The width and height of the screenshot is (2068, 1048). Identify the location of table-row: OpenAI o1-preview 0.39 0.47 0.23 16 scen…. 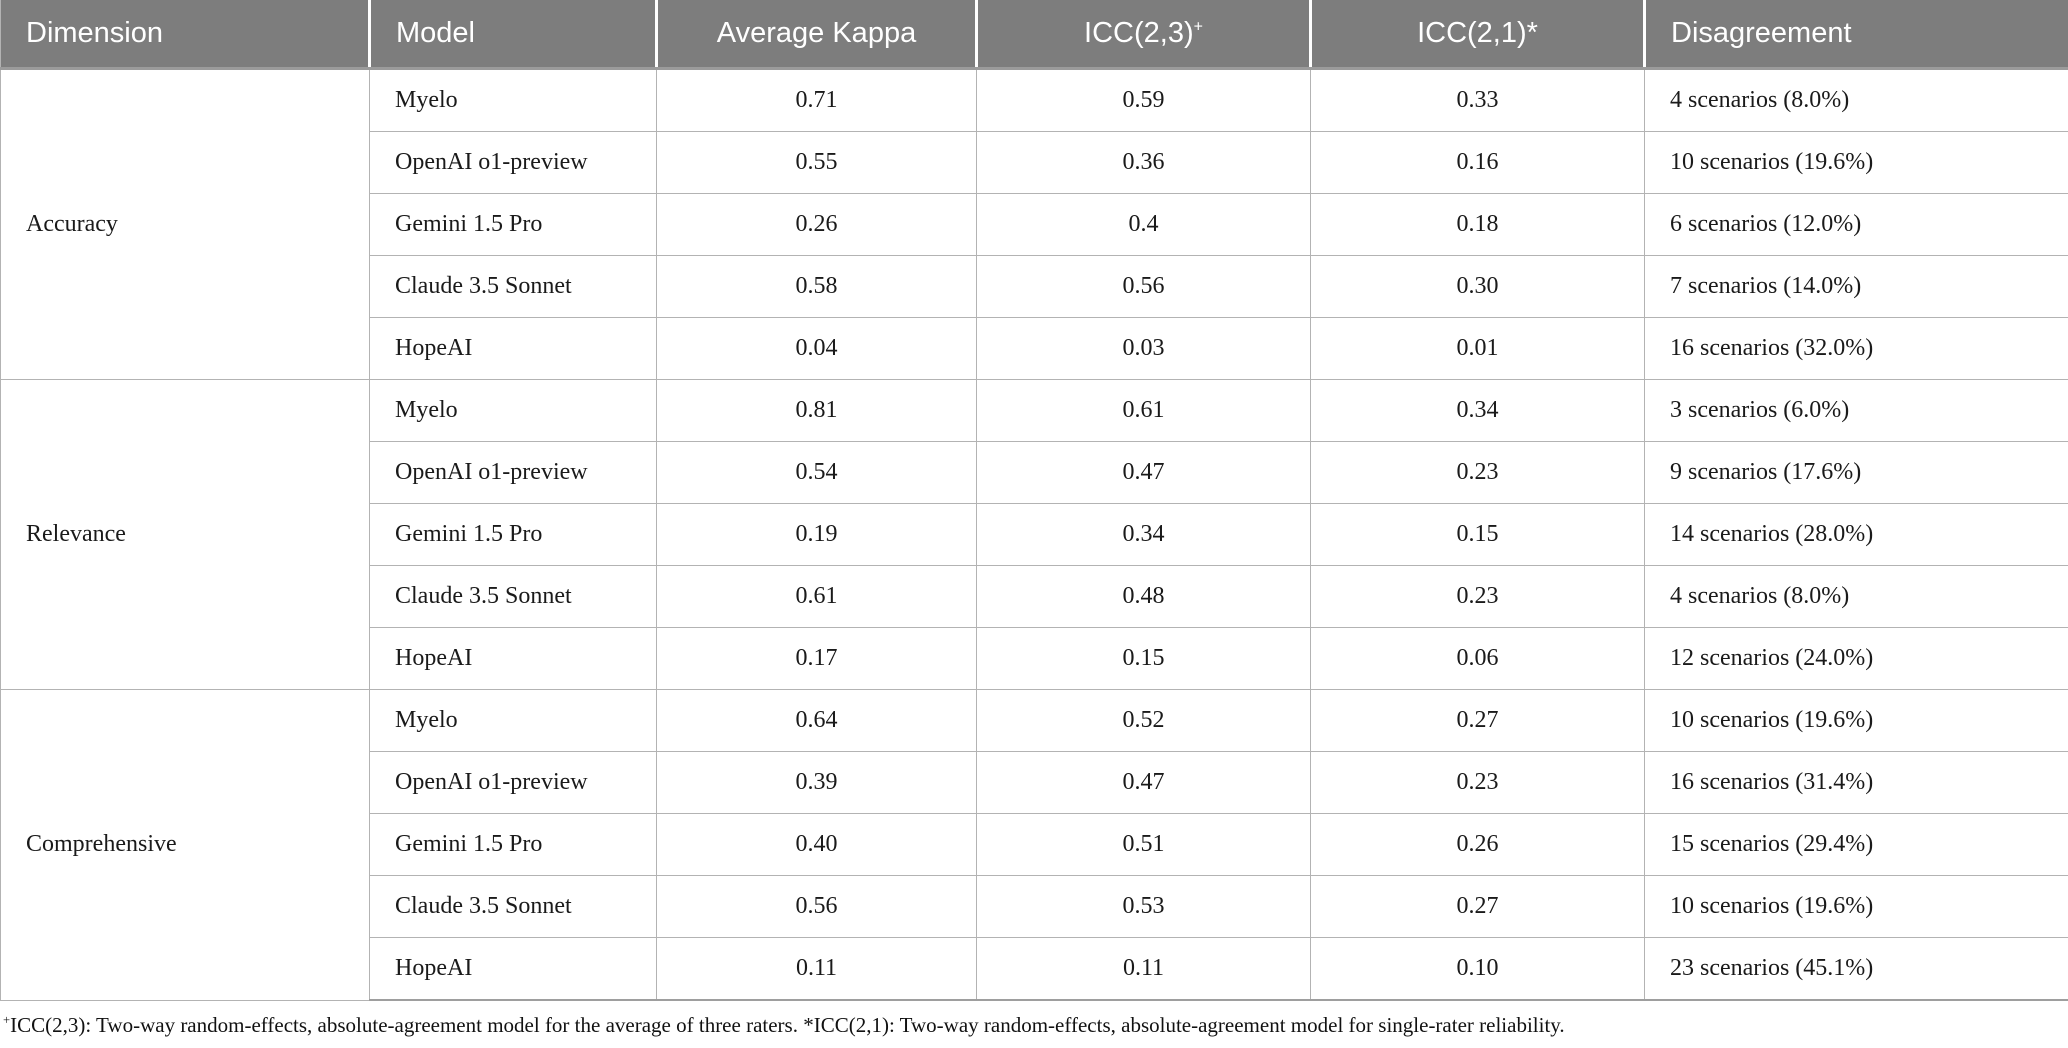
(1034, 782).